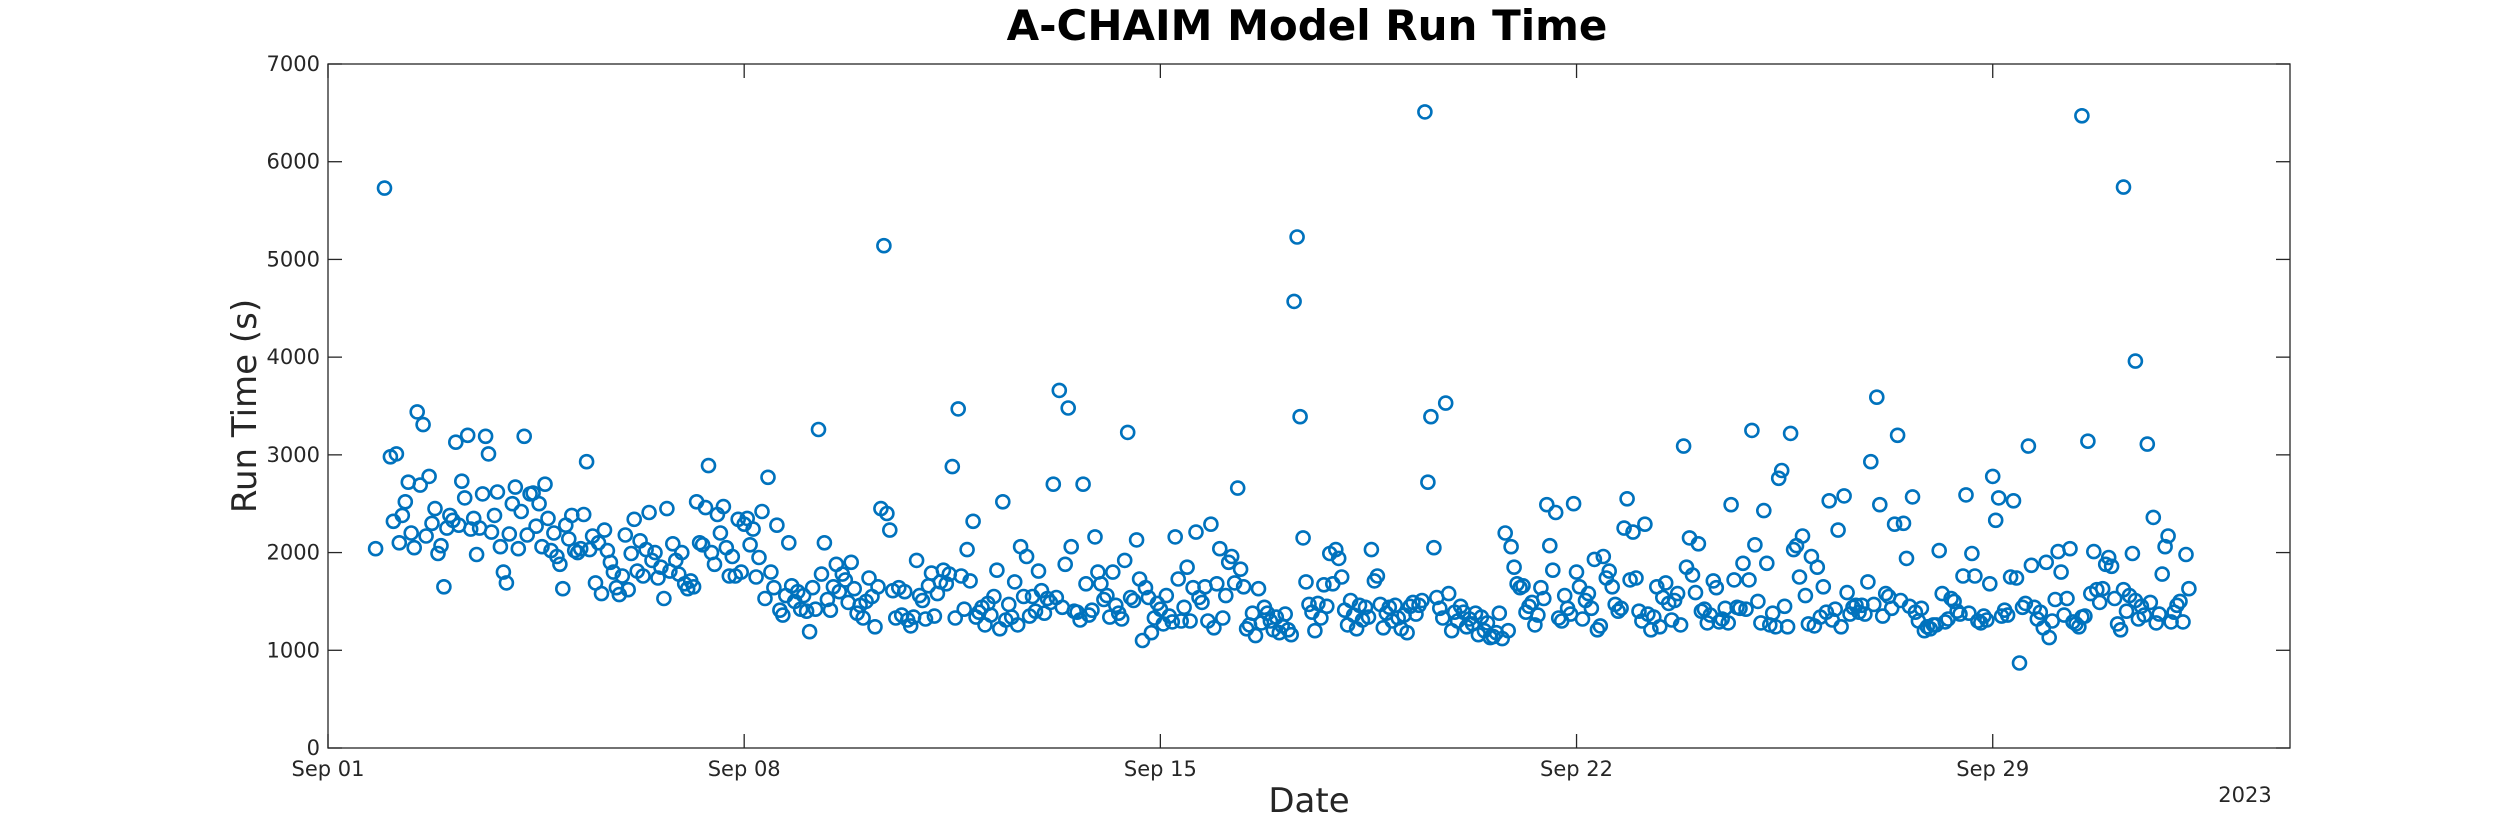 This screenshot has height=837, width=2500. Describe the element at coordinates (328, 769) in the screenshot. I see `x-tick-label: Sep 01` at that location.